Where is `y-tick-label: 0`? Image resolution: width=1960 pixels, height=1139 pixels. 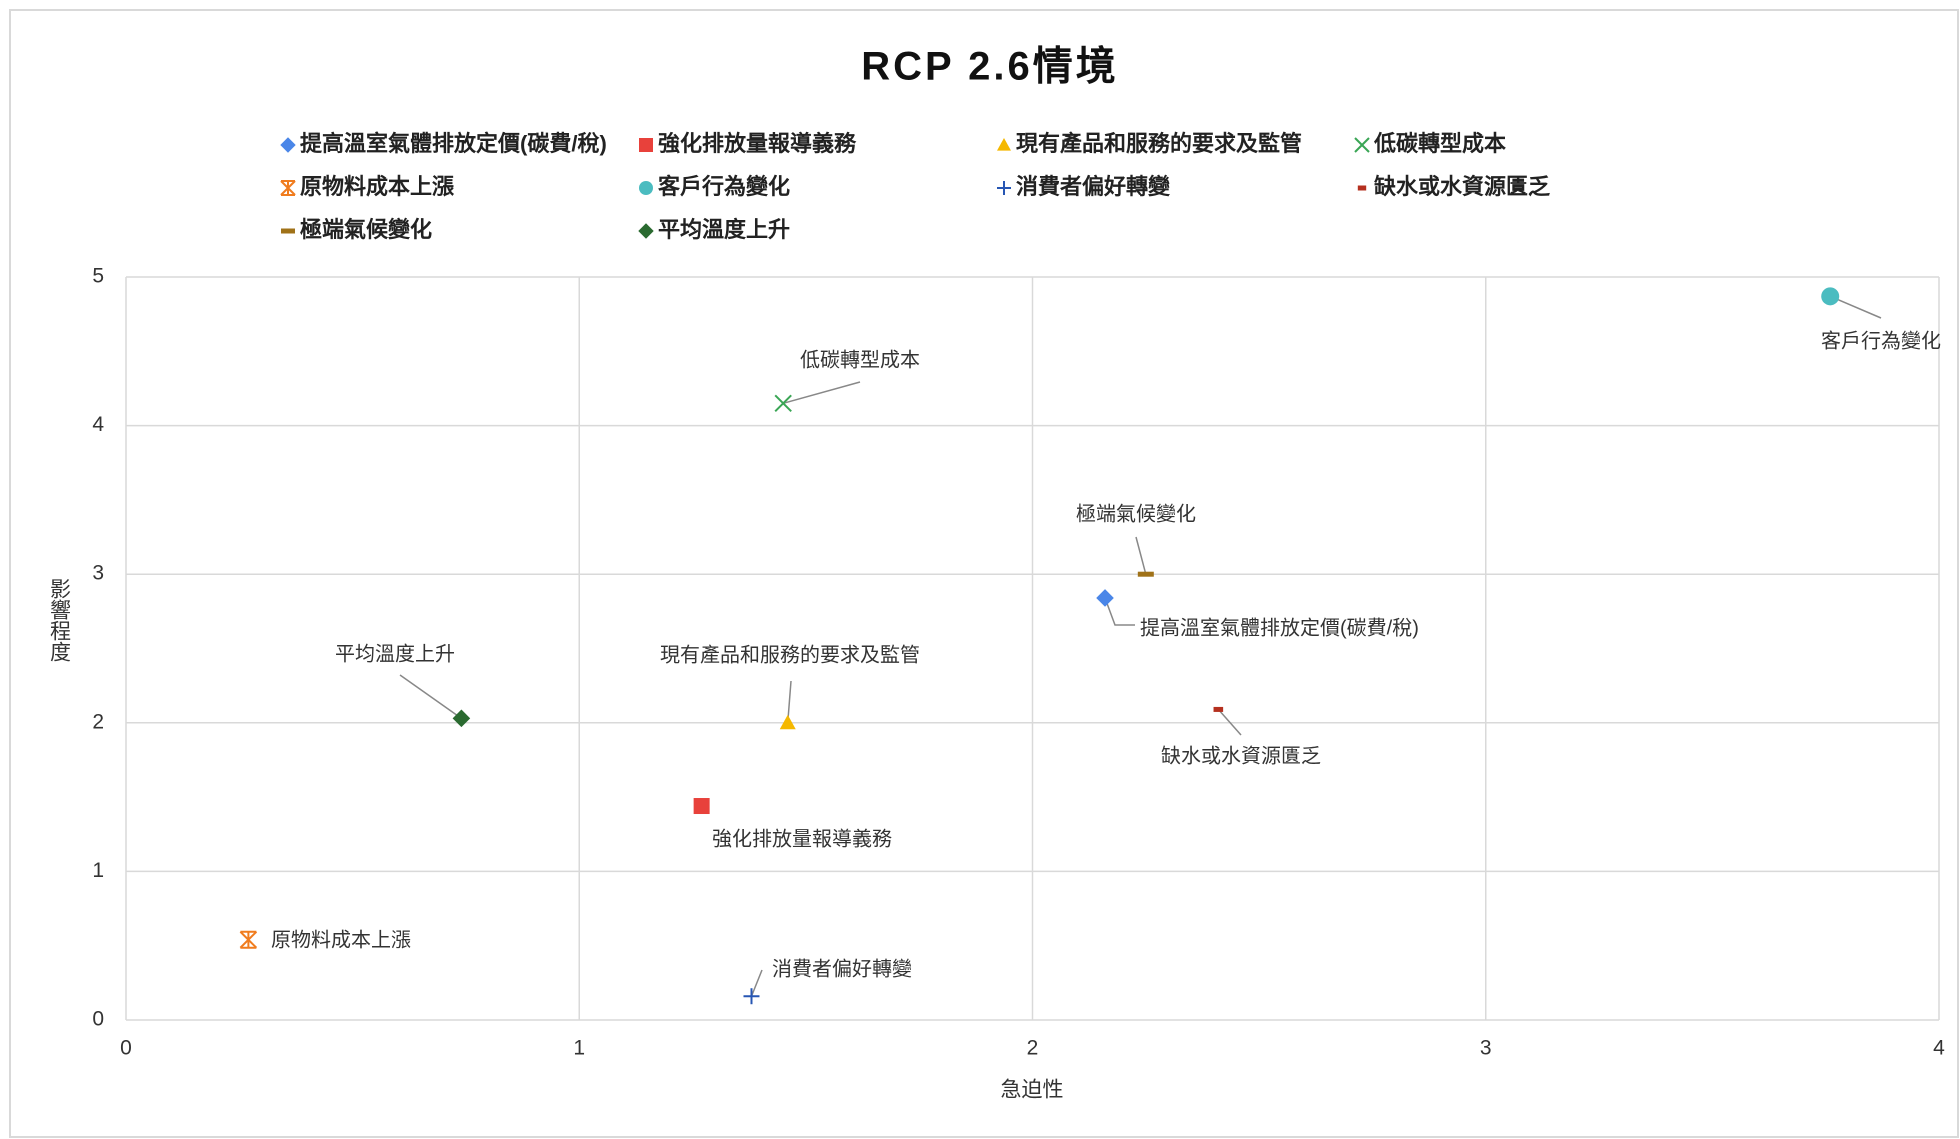 y-tick-label: 0 is located at coordinates (98, 1019).